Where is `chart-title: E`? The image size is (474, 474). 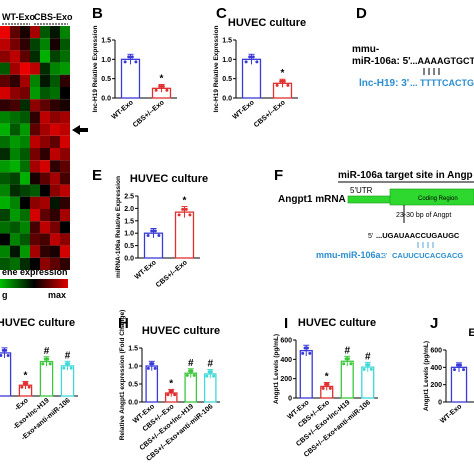
chart-title: E is located at coordinates (471, 333).